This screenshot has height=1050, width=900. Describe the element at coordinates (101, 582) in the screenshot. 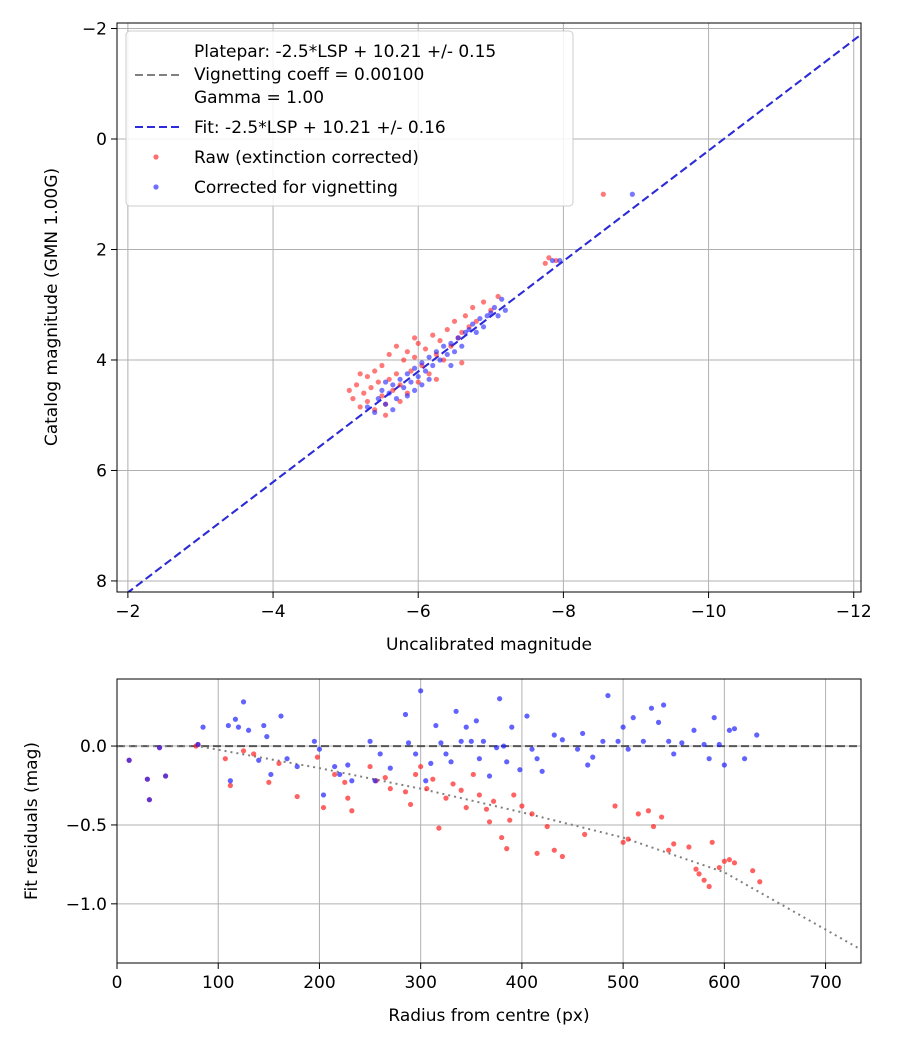

I see `y-tick-label: 8` at that location.